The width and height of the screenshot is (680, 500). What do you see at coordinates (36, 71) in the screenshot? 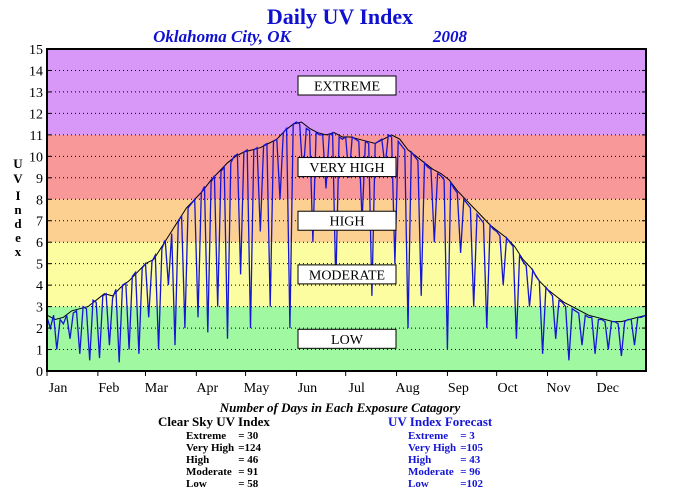
I see `y-tick-label: 14` at bounding box center [36, 71].